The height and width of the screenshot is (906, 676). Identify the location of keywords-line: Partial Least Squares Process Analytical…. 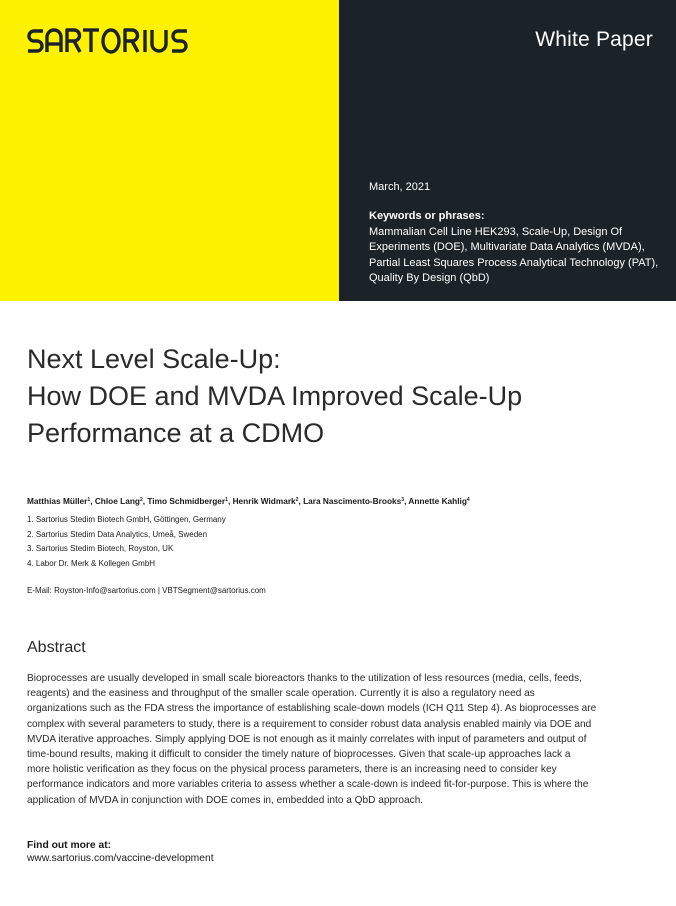
(514, 262).